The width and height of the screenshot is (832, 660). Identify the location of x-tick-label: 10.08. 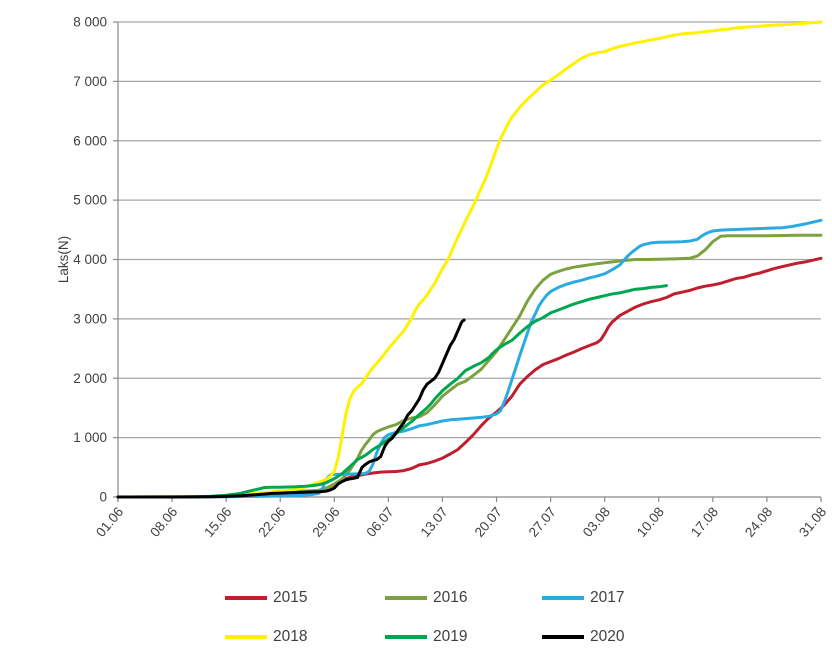
(650, 522).